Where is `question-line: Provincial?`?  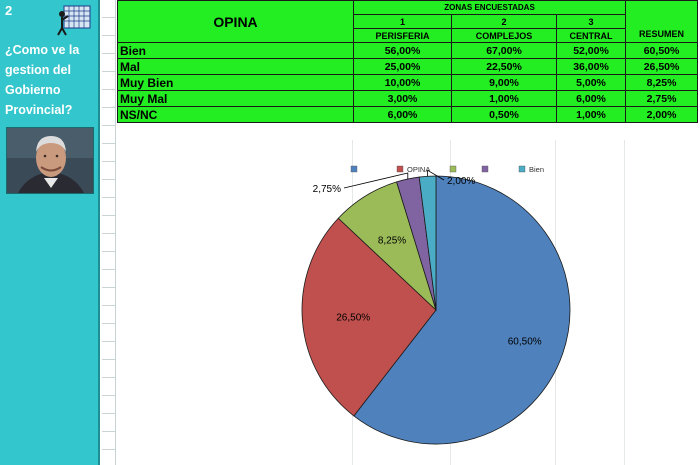 question-line: Provincial? is located at coordinates (39, 110).